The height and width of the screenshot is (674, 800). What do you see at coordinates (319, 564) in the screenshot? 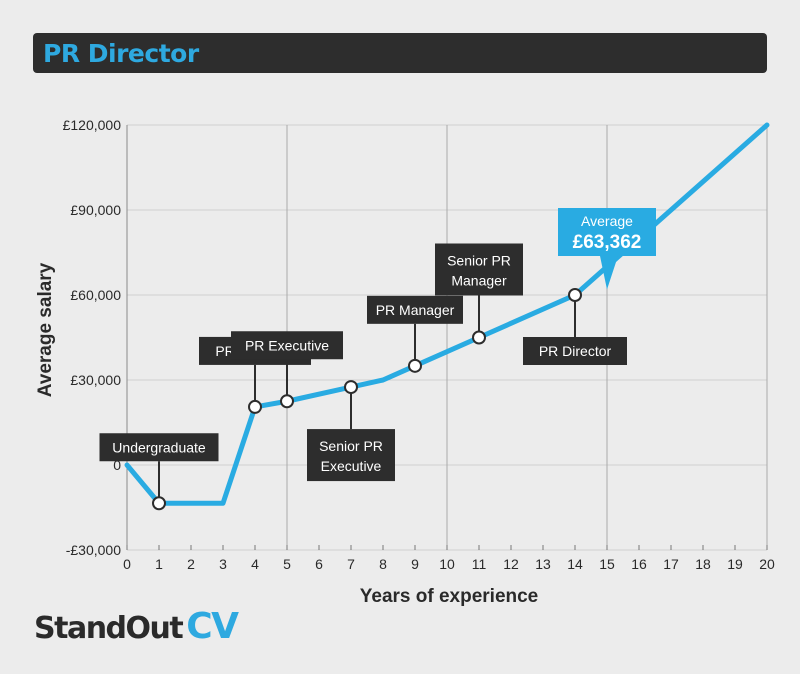
I see `x-tick-label: 6` at bounding box center [319, 564].